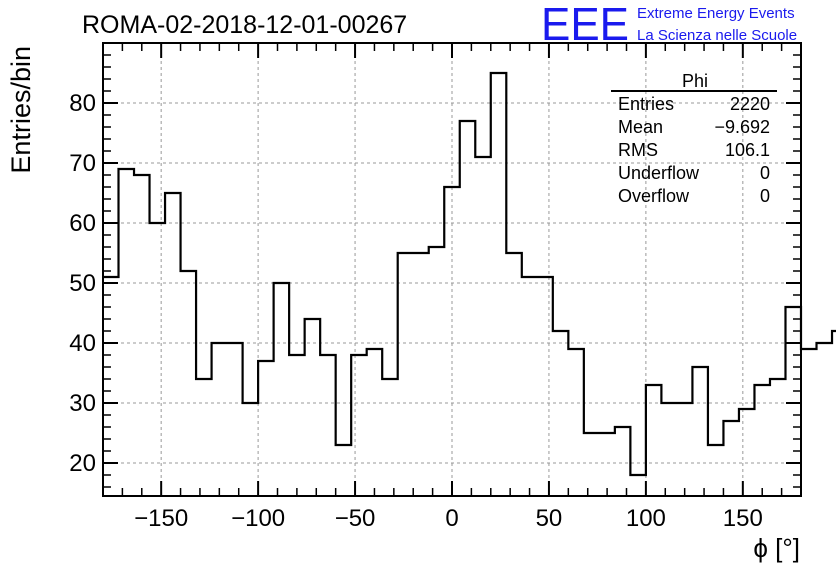  I want to click on stats-value-mean: −9.692, so click(742, 127).